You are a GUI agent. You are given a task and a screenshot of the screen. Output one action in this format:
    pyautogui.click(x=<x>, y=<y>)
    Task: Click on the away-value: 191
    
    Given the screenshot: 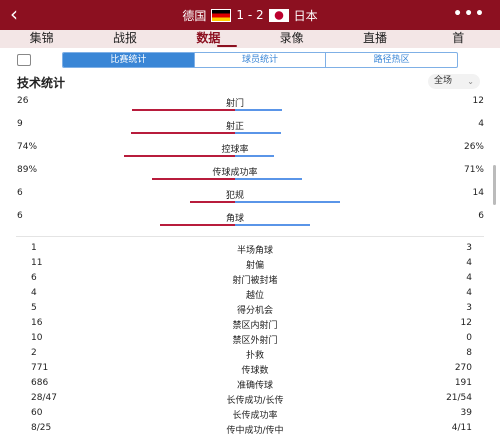 What is the action you would take?
    pyautogui.click(x=463, y=383)
    